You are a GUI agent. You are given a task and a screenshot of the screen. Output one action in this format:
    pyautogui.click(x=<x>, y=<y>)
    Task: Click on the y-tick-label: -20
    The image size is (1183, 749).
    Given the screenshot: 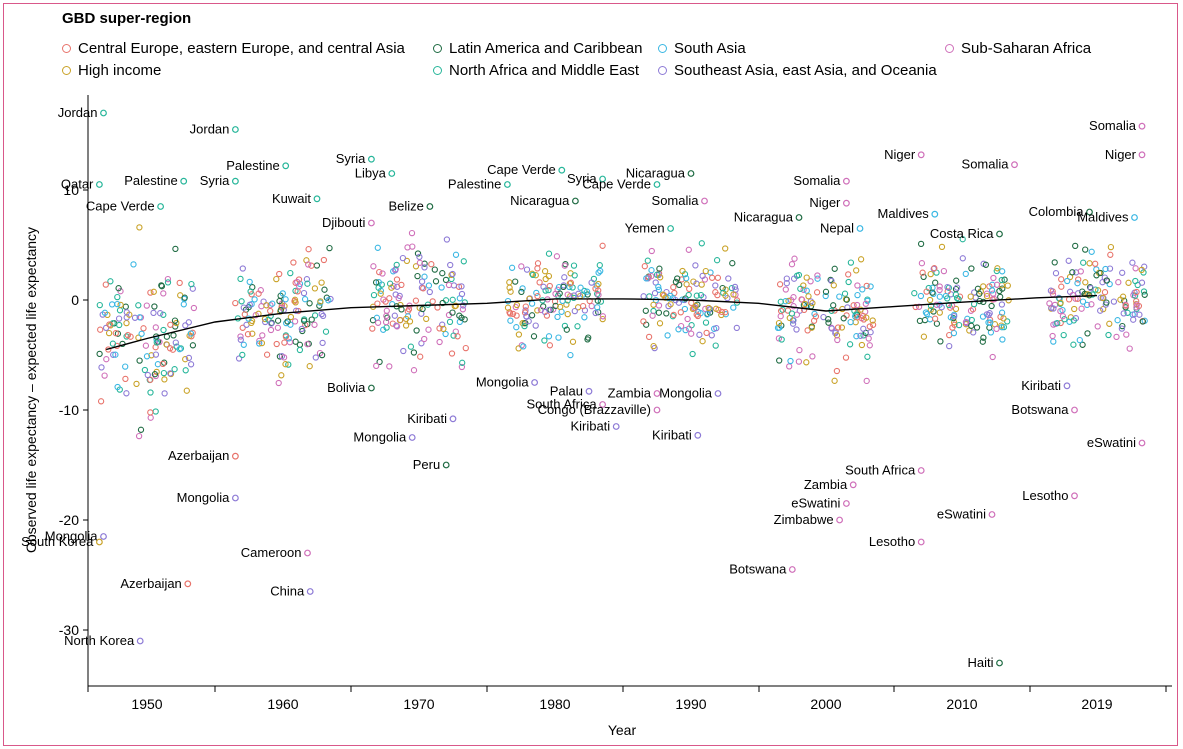 What is the action you would take?
    pyautogui.click(x=69, y=520)
    